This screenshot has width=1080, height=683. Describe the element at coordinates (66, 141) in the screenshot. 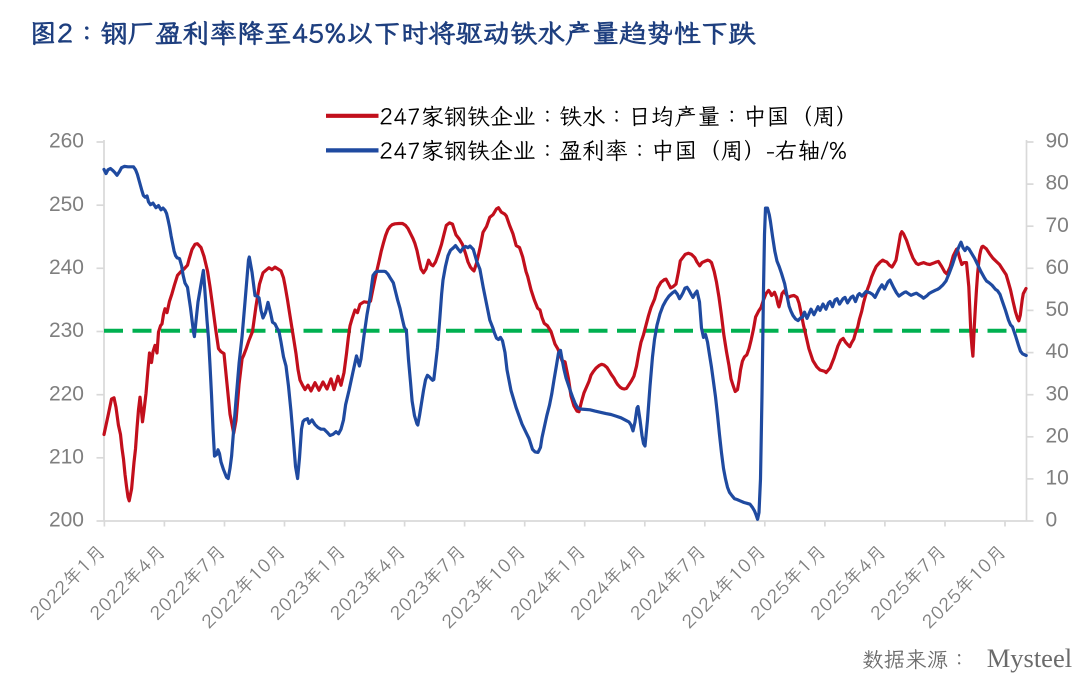

I see `svg-text: 260` at that location.